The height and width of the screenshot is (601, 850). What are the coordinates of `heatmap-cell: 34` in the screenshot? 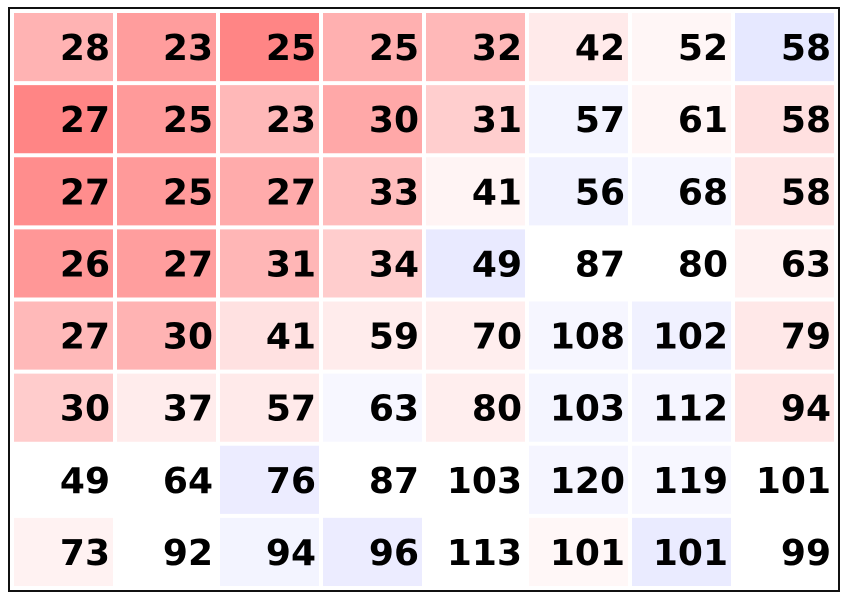 It's located at (372, 263).